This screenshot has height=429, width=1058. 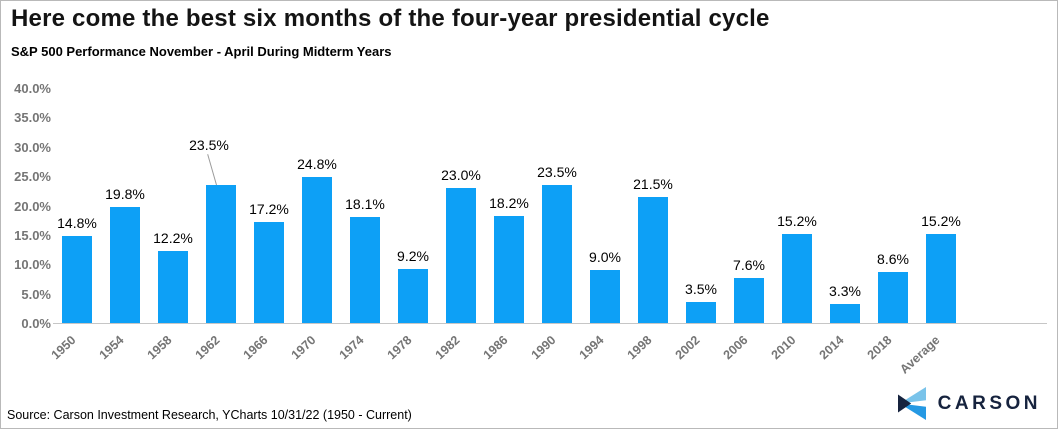 I want to click on bar-1982, so click(x=461, y=255).